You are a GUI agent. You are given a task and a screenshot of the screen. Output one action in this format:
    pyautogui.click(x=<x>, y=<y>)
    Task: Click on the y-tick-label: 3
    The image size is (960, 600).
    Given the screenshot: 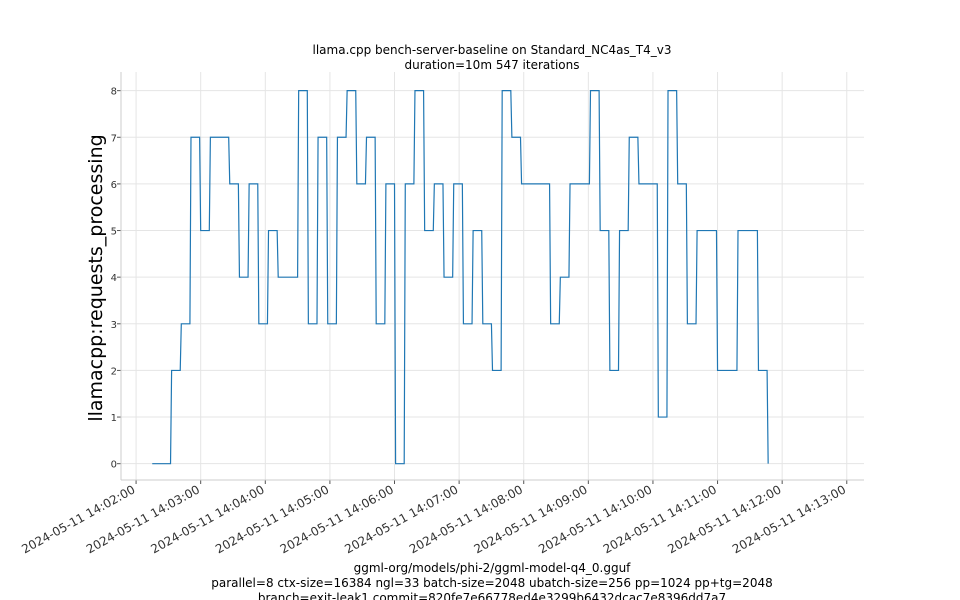 What is the action you would take?
    pyautogui.click(x=114, y=325)
    